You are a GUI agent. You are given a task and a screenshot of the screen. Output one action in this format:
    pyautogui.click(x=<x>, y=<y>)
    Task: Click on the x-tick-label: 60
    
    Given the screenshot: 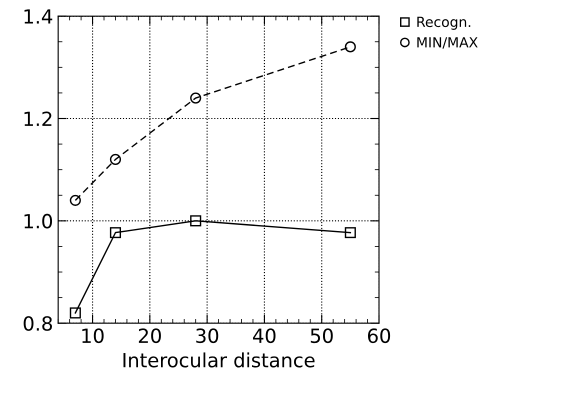 What is the action you would take?
    pyautogui.click(x=379, y=336)
    